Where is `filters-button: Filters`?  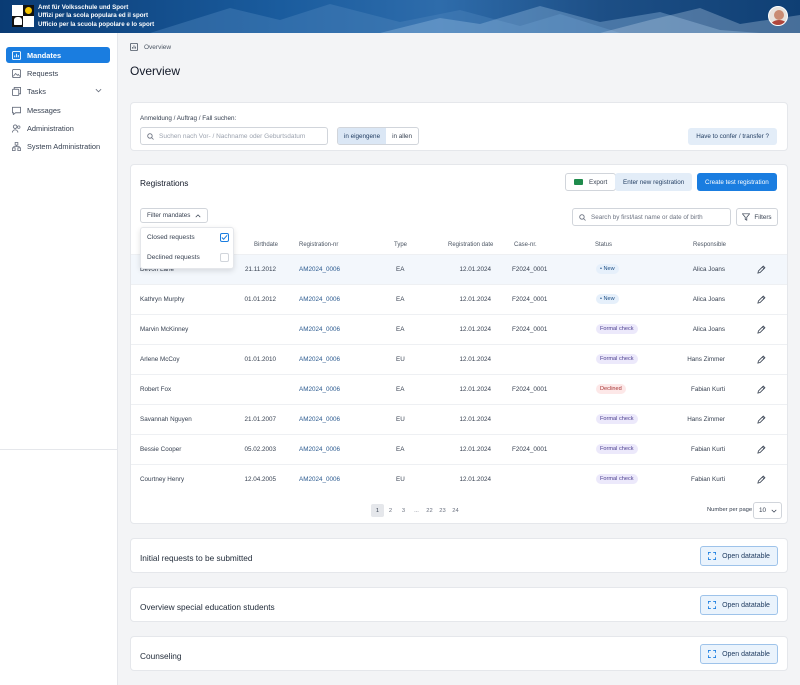 filters-button: Filters is located at coordinates (757, 217).